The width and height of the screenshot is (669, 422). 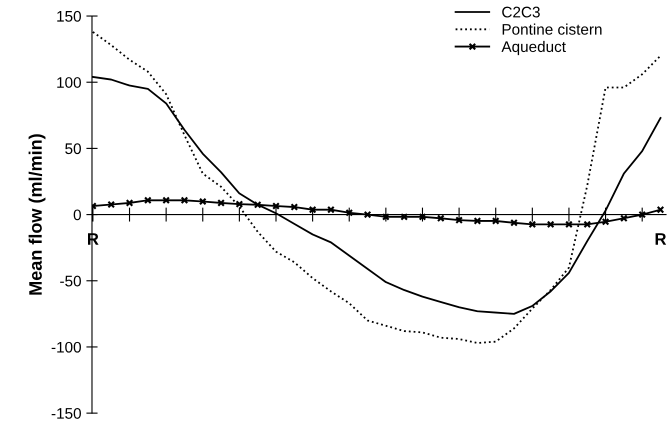 I want to click on y-tick-label: 150, so click(x=69, y=16).